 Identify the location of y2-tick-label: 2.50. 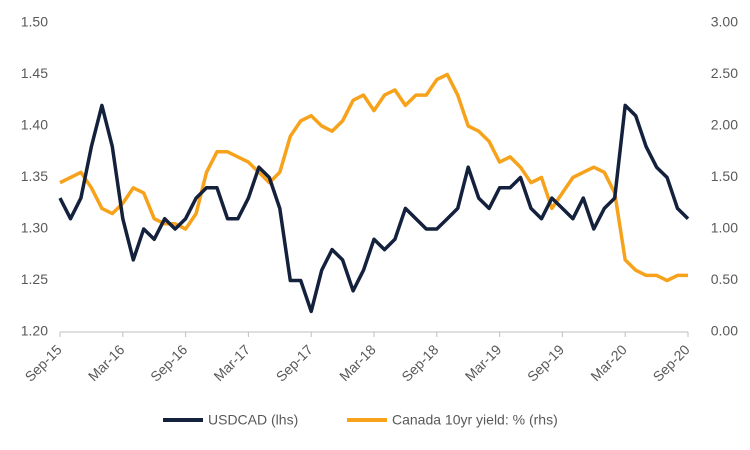
(724, 73).